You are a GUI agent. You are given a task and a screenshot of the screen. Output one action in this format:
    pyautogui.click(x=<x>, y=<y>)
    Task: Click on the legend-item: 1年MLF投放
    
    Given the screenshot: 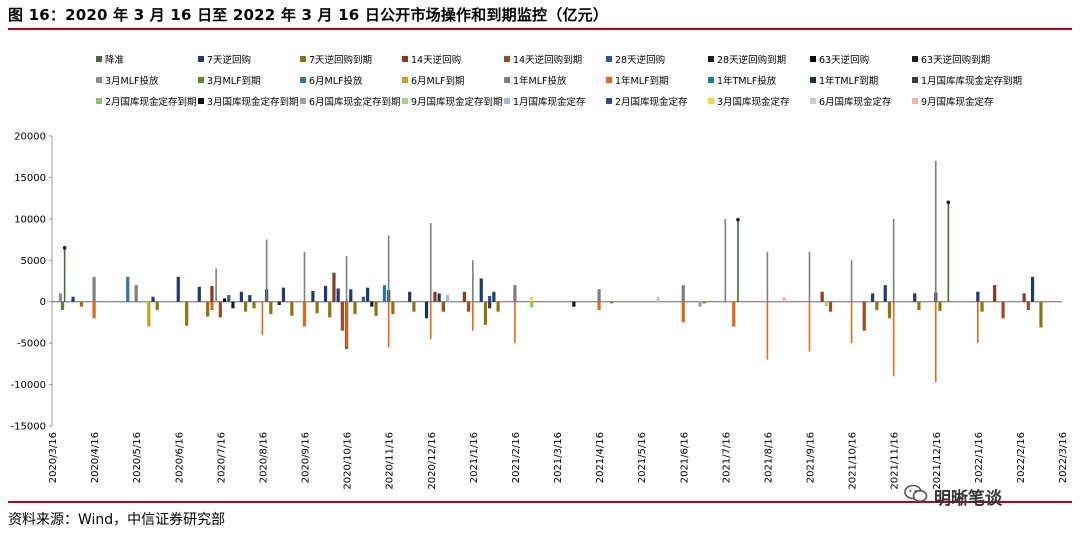 What is the action you would take?
    pyautogui.click(x=535, y=80)
    